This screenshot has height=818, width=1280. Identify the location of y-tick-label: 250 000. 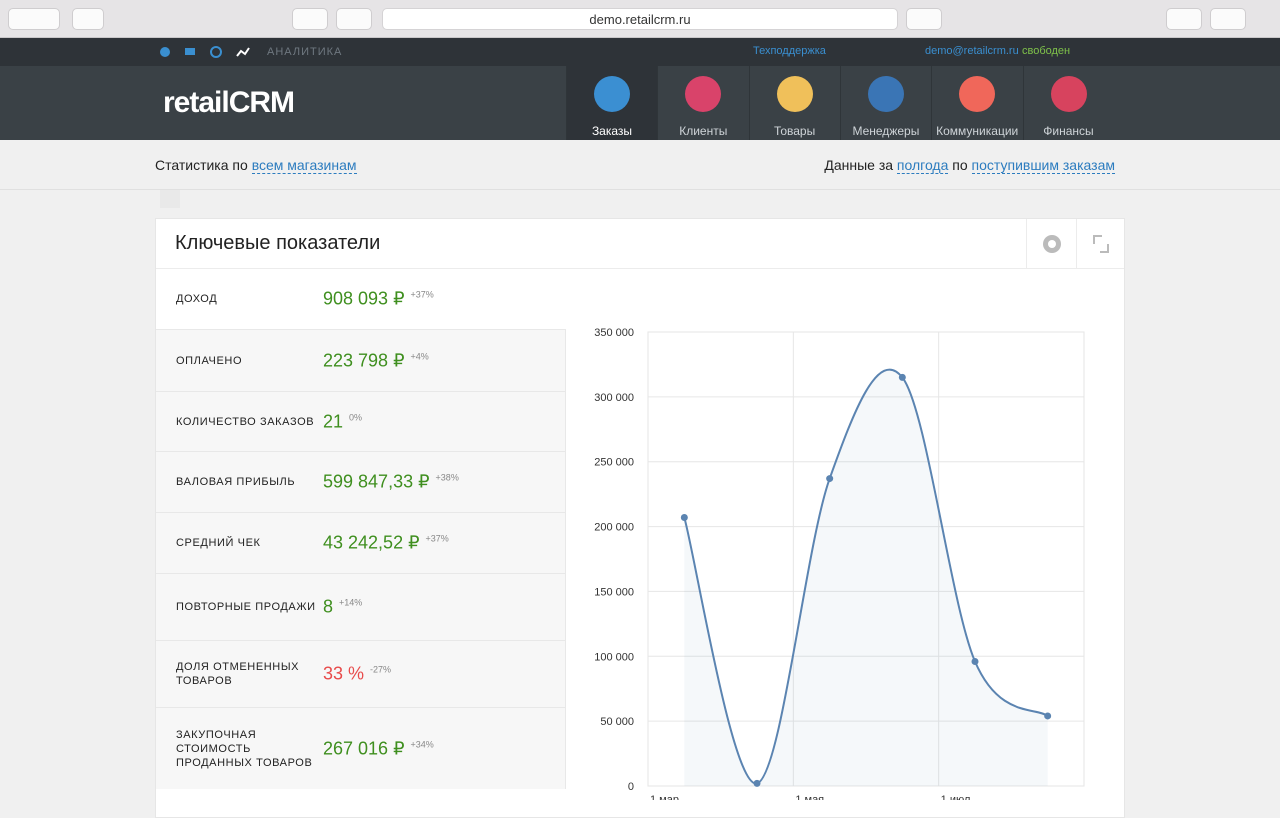
(614, 463).